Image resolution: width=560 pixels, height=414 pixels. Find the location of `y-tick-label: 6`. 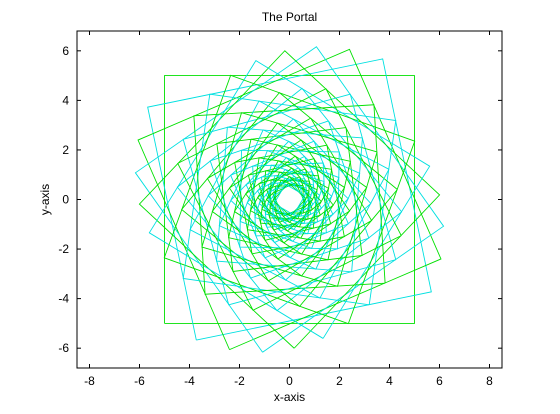

y-tick-label: 6 is located at coordinates (65, 51).